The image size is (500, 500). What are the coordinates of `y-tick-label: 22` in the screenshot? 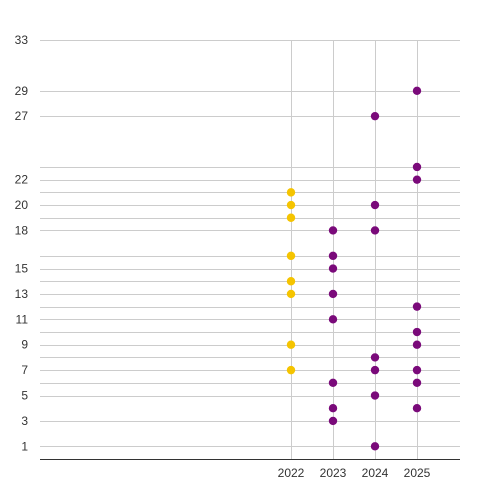 It's located at (22, 180).